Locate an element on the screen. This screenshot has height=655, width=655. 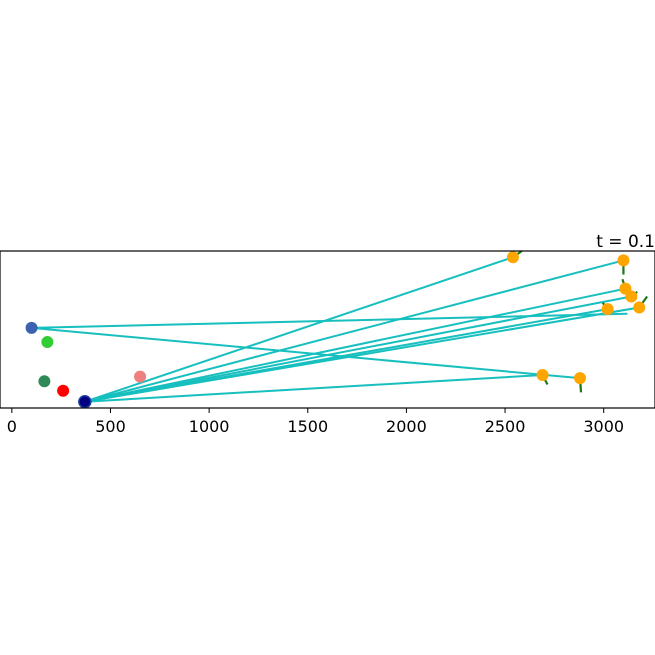
x-tick-label: 1000 is located at coordinates (209, 426).